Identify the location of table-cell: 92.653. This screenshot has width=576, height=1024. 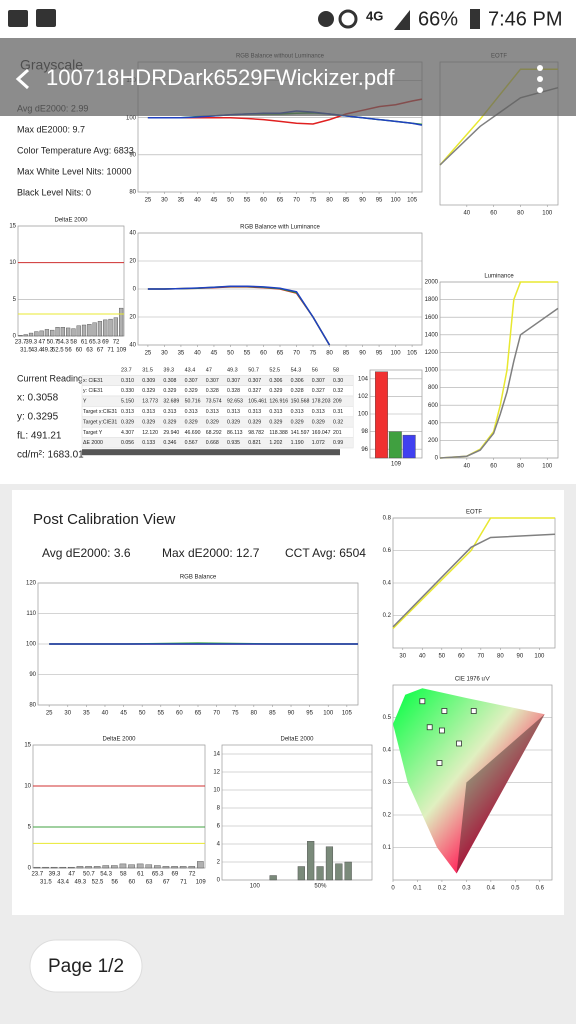
(235, 402).